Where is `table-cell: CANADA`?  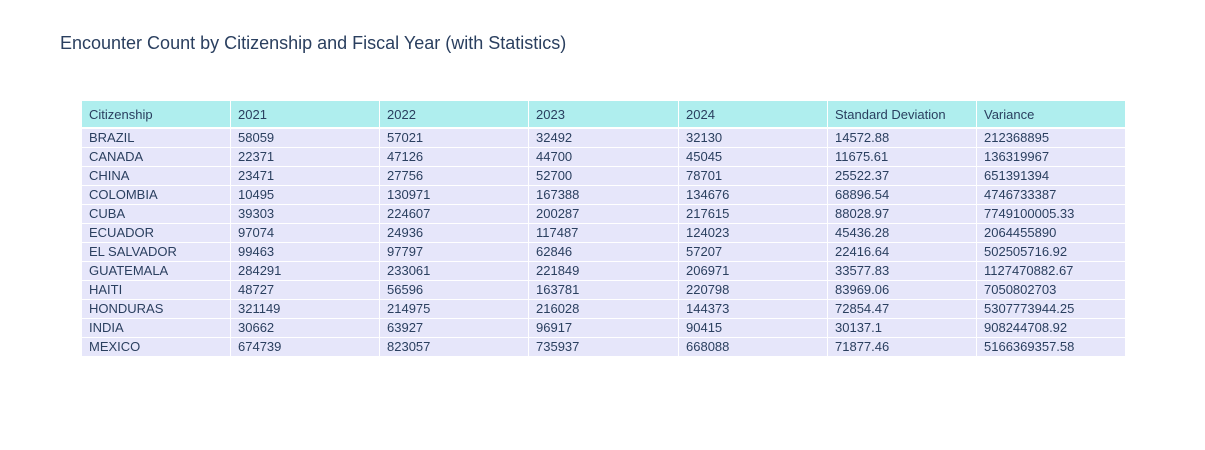
table-cell: CANADA is located at coordinates (156, 157).